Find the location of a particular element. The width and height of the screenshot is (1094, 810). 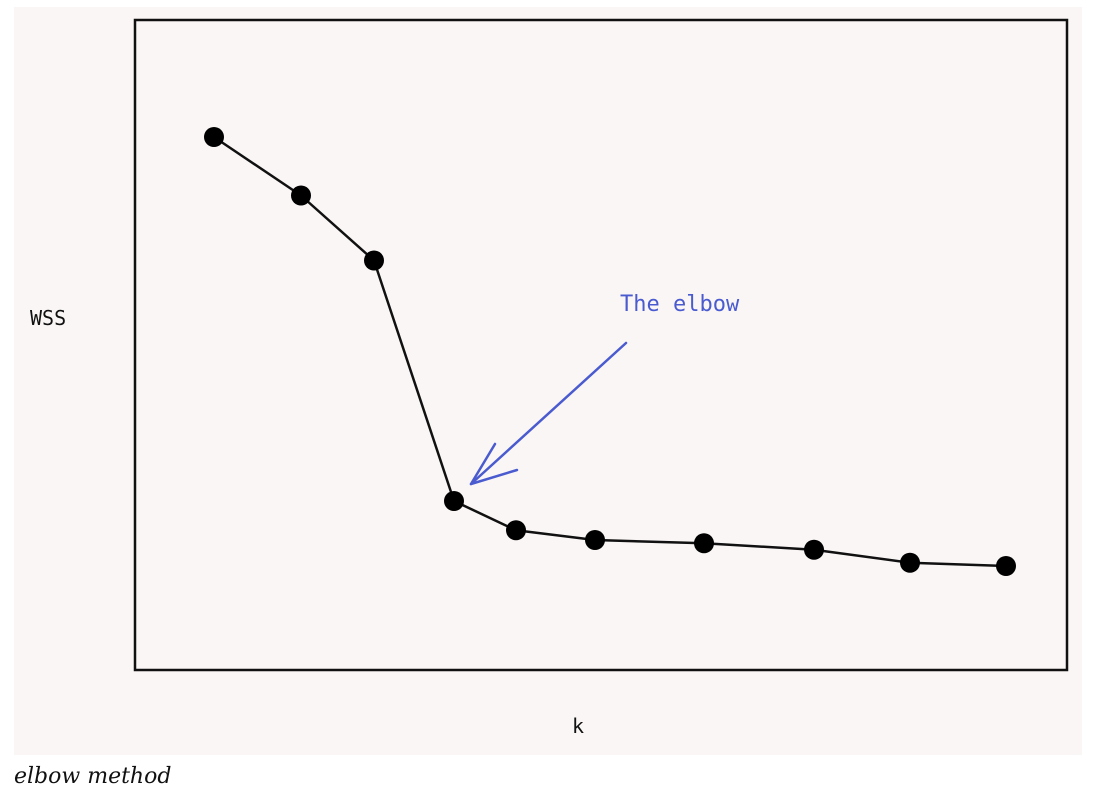

x-axis-label: k is located at coordinates (578, 726).